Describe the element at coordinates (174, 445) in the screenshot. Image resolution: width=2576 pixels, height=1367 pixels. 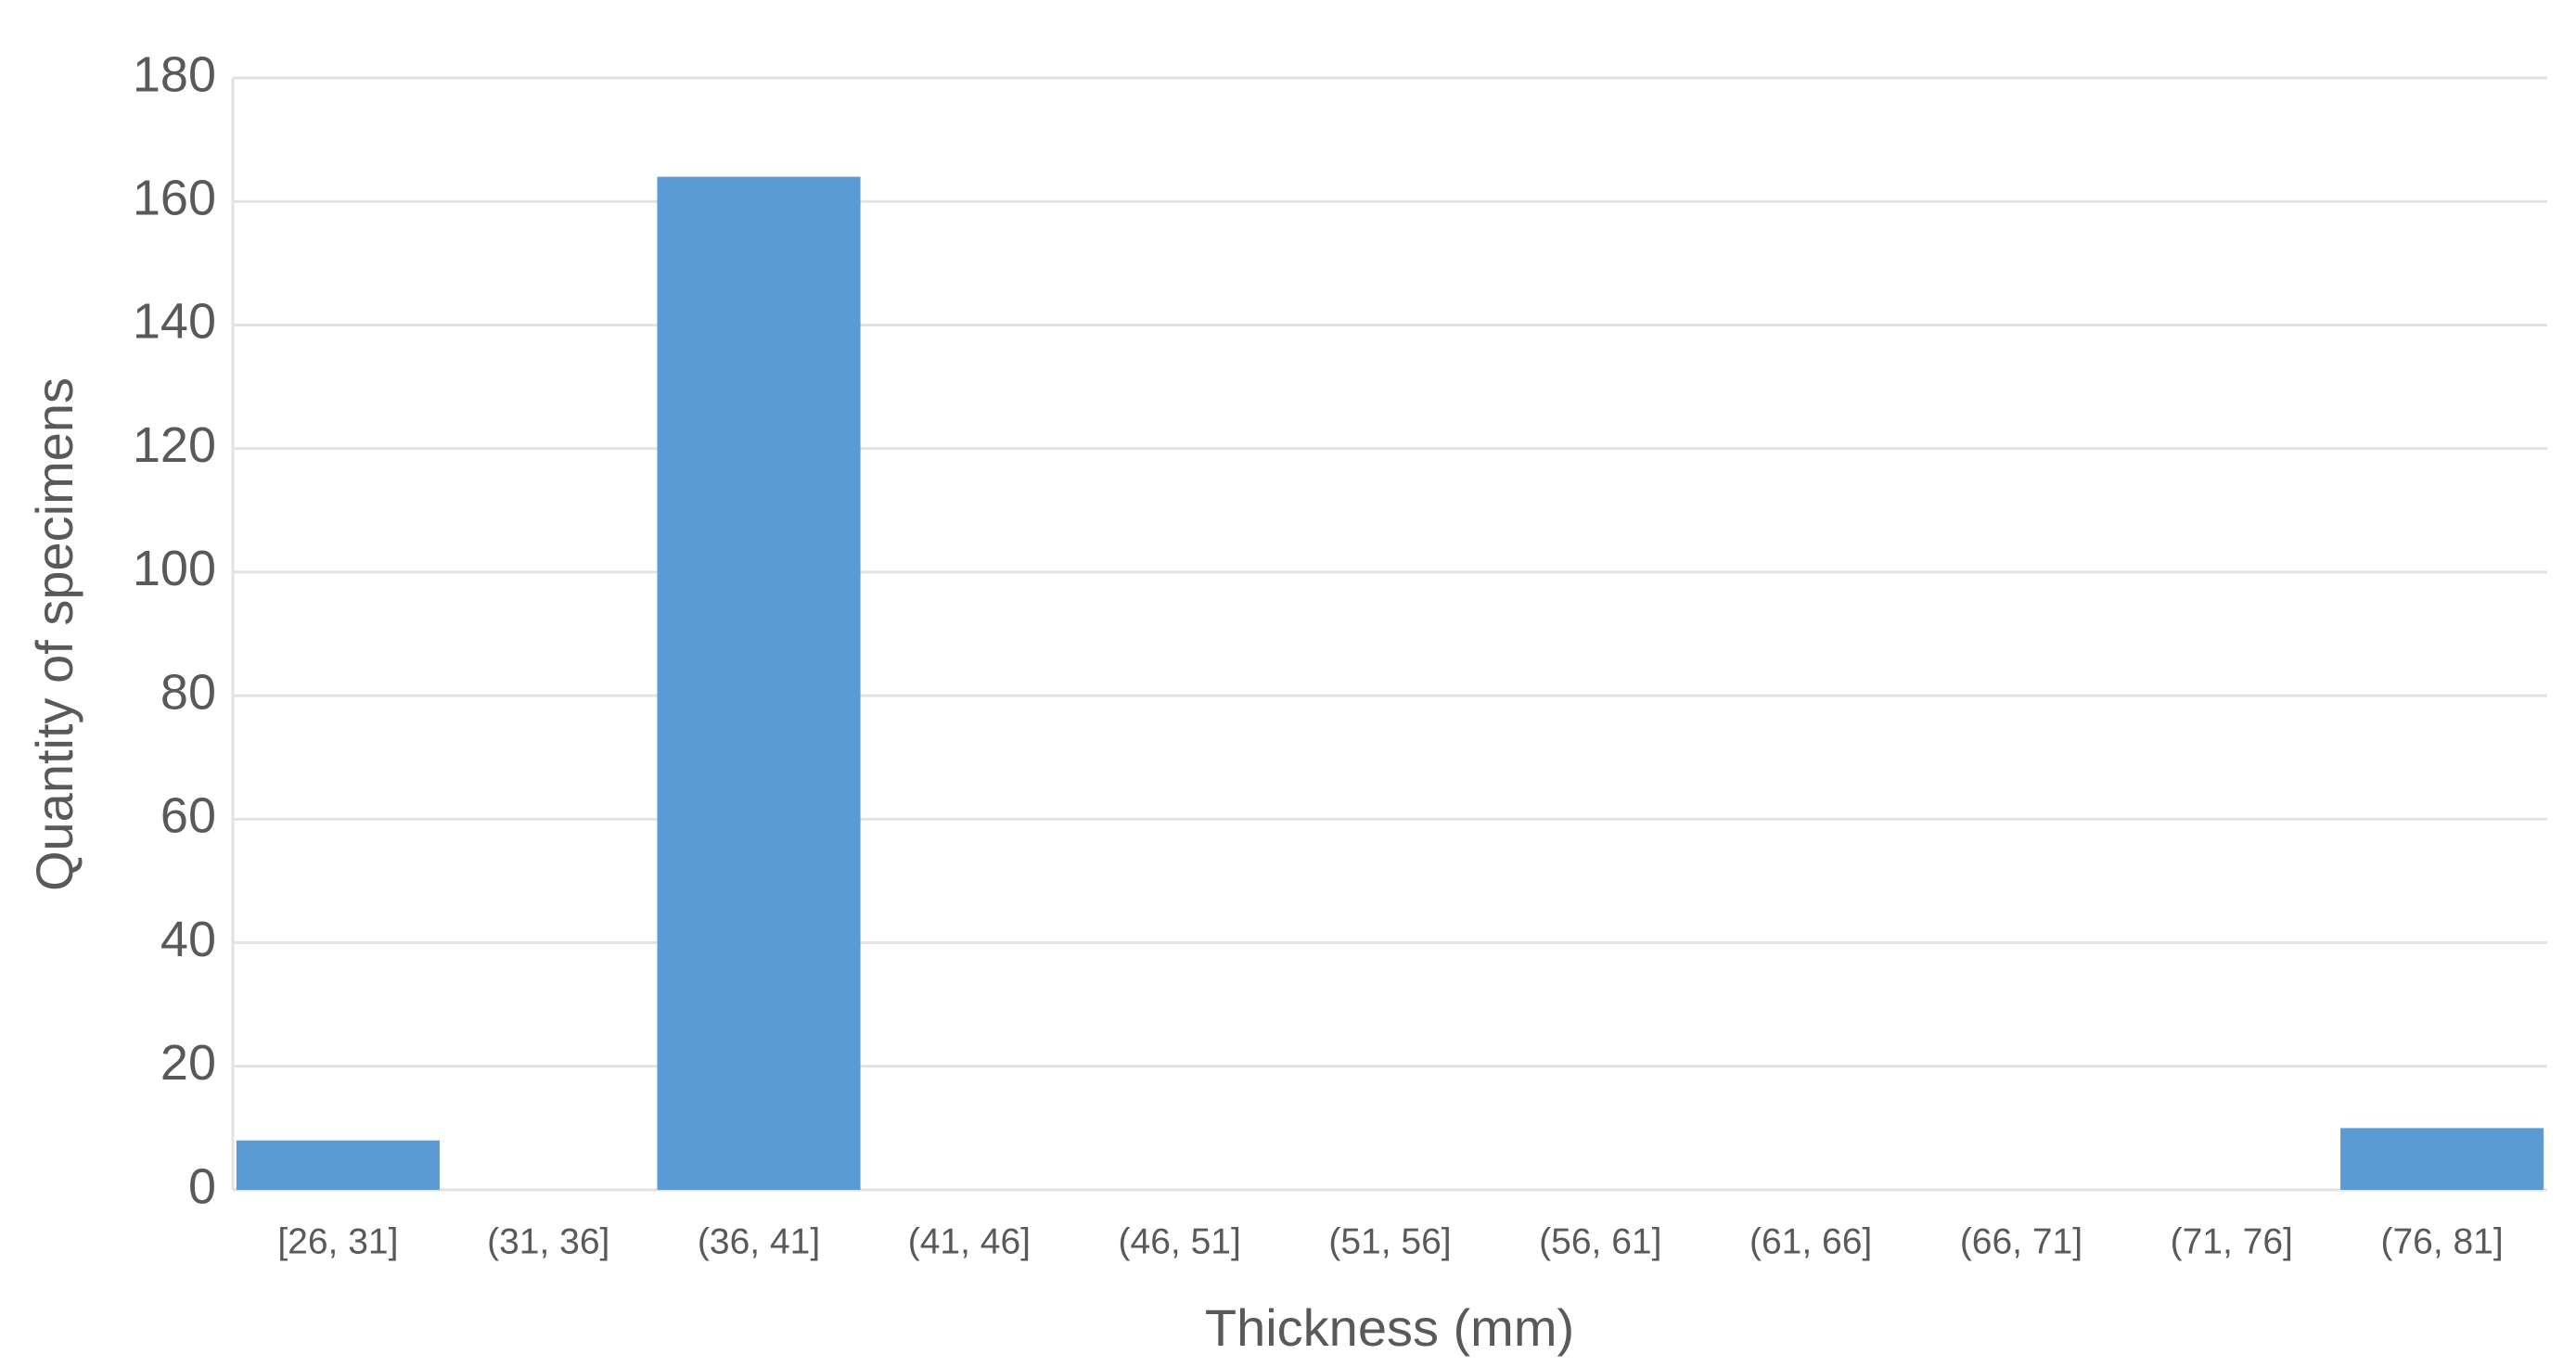
I see `y-tick-label: 120` at that location.